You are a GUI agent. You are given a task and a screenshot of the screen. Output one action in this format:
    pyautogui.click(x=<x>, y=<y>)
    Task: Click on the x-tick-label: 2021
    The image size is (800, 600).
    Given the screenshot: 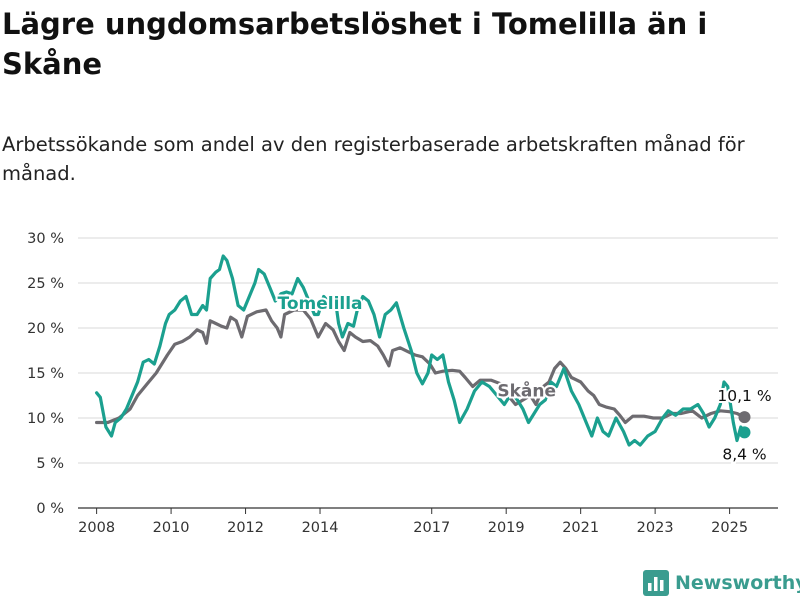 What is the action you would take?
    pyautogui.click(x=580, y=528)
    